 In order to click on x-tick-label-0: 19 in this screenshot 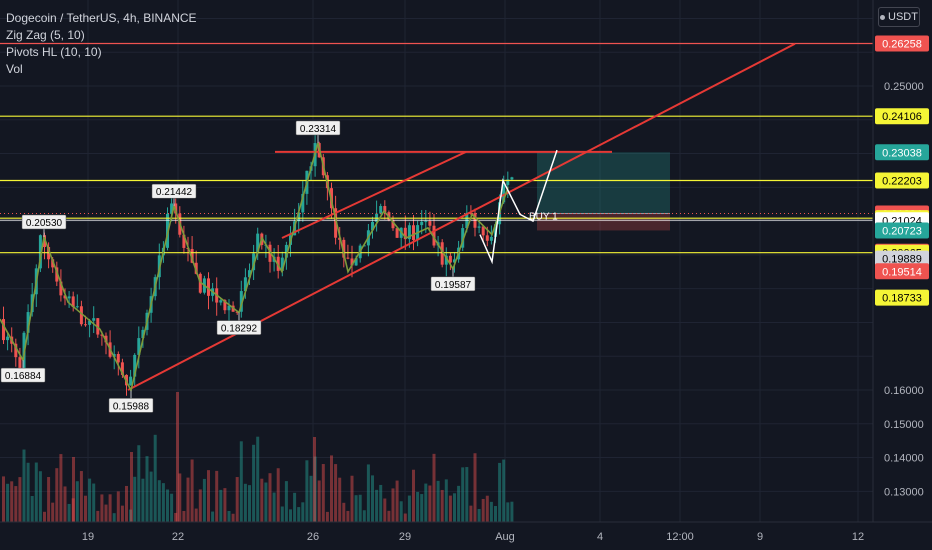, I will do `click(88, 537)`.